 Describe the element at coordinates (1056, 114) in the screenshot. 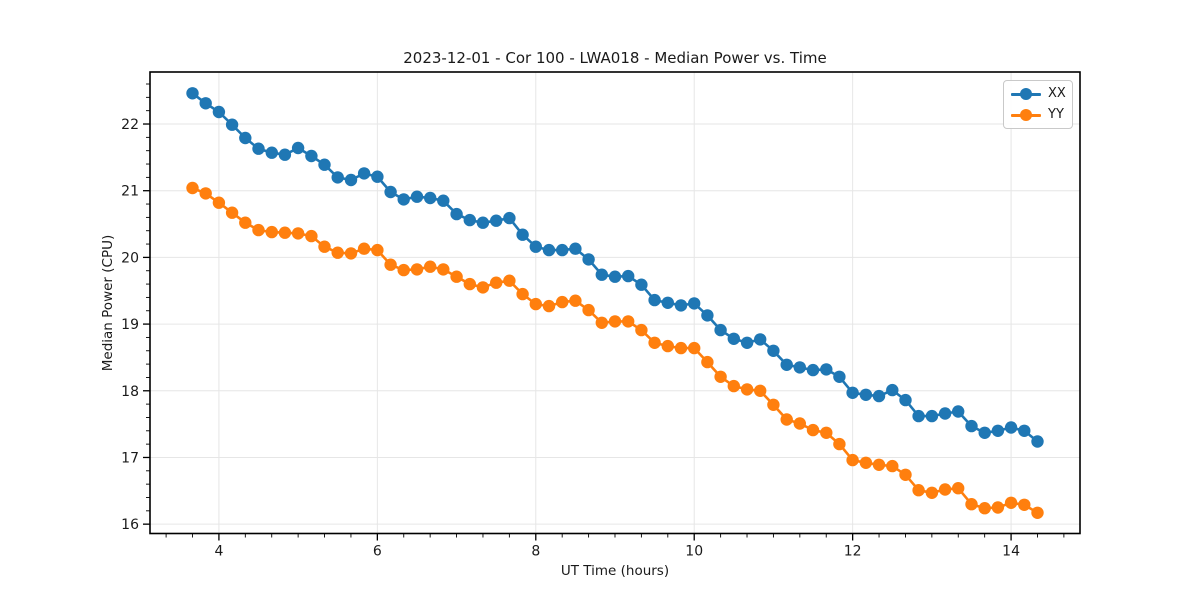

I see `legend-label: YY` at that location.